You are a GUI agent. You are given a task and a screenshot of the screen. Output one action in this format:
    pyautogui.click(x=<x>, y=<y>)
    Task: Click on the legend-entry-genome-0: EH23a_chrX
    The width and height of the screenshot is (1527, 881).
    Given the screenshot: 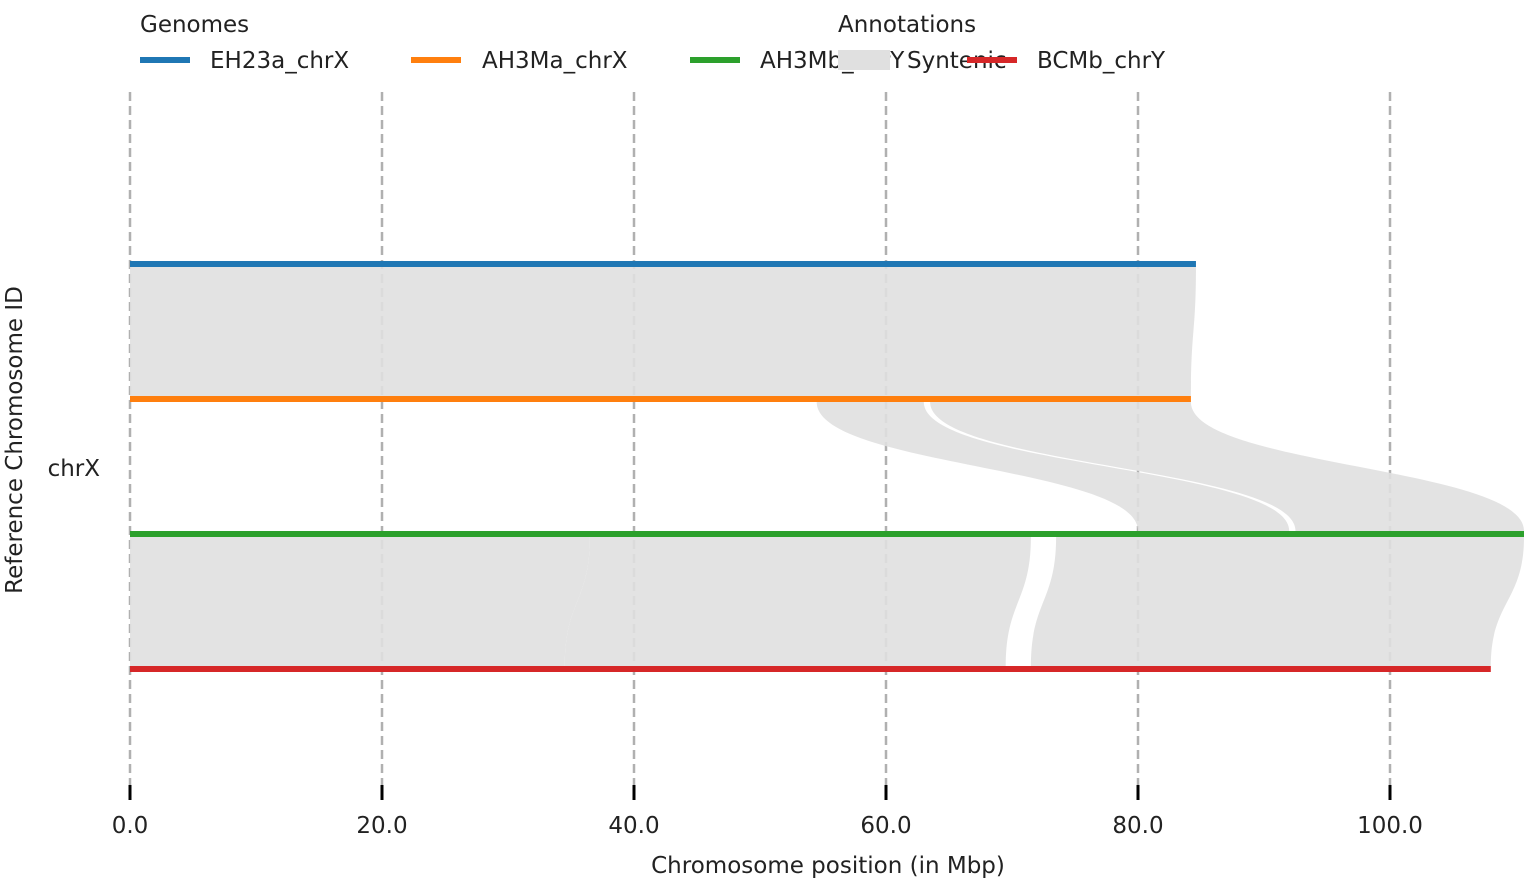 What is the action you would take?
    pyautogui.click(x=279, y=61)
    